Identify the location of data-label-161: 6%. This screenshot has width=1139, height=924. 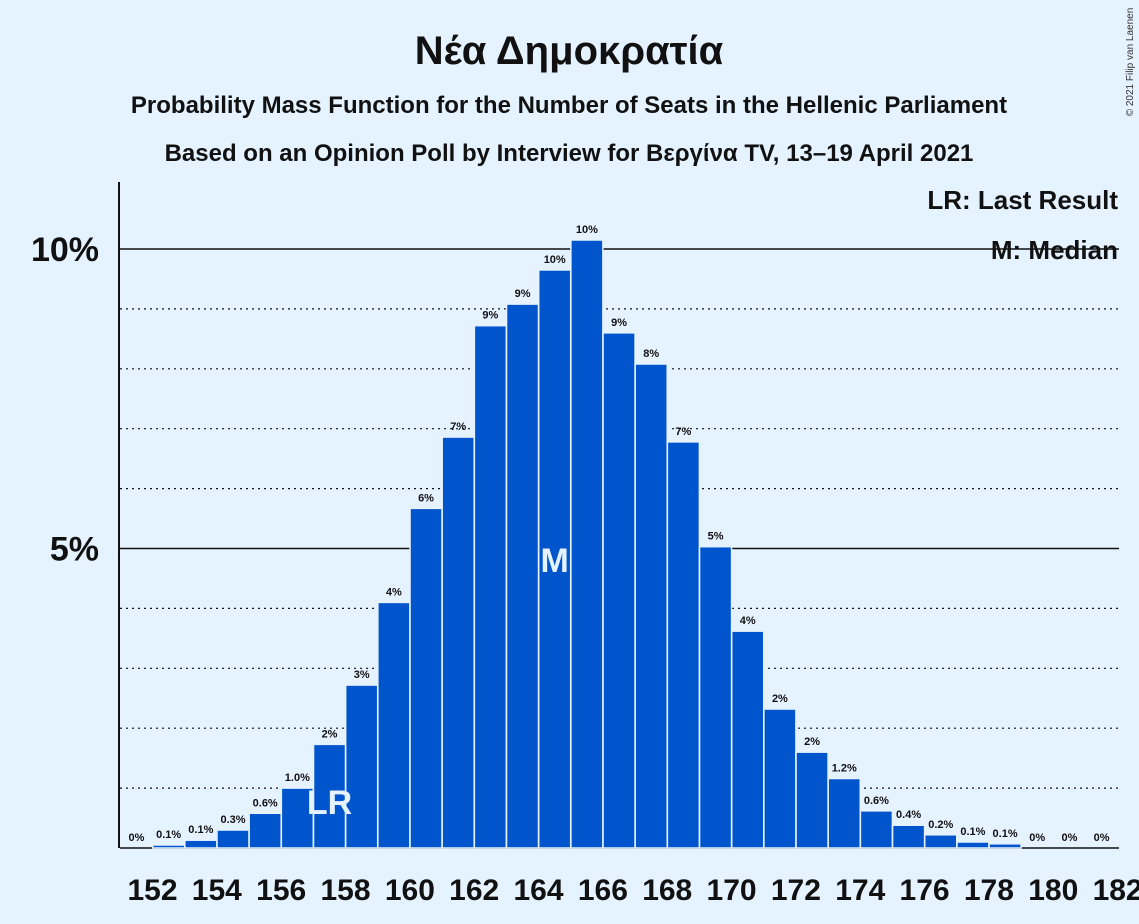
(426, 498).